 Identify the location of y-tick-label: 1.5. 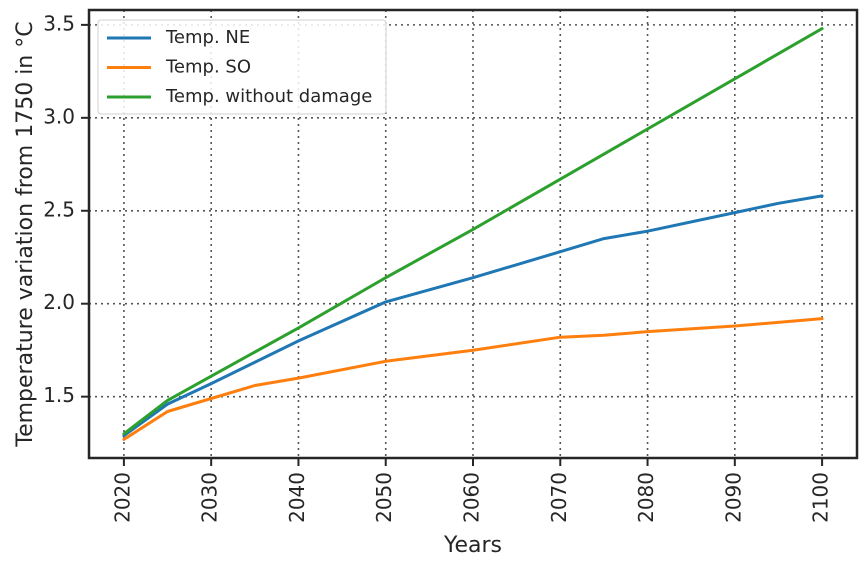
(59, 395).